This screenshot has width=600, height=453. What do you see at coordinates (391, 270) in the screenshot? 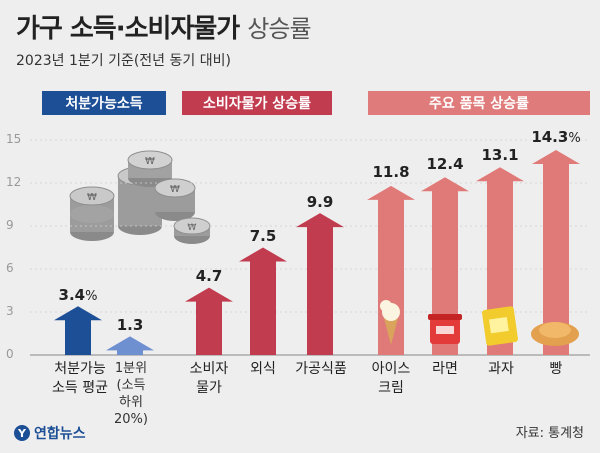
I see `bar-icecream` at bounding box center [391, 270].